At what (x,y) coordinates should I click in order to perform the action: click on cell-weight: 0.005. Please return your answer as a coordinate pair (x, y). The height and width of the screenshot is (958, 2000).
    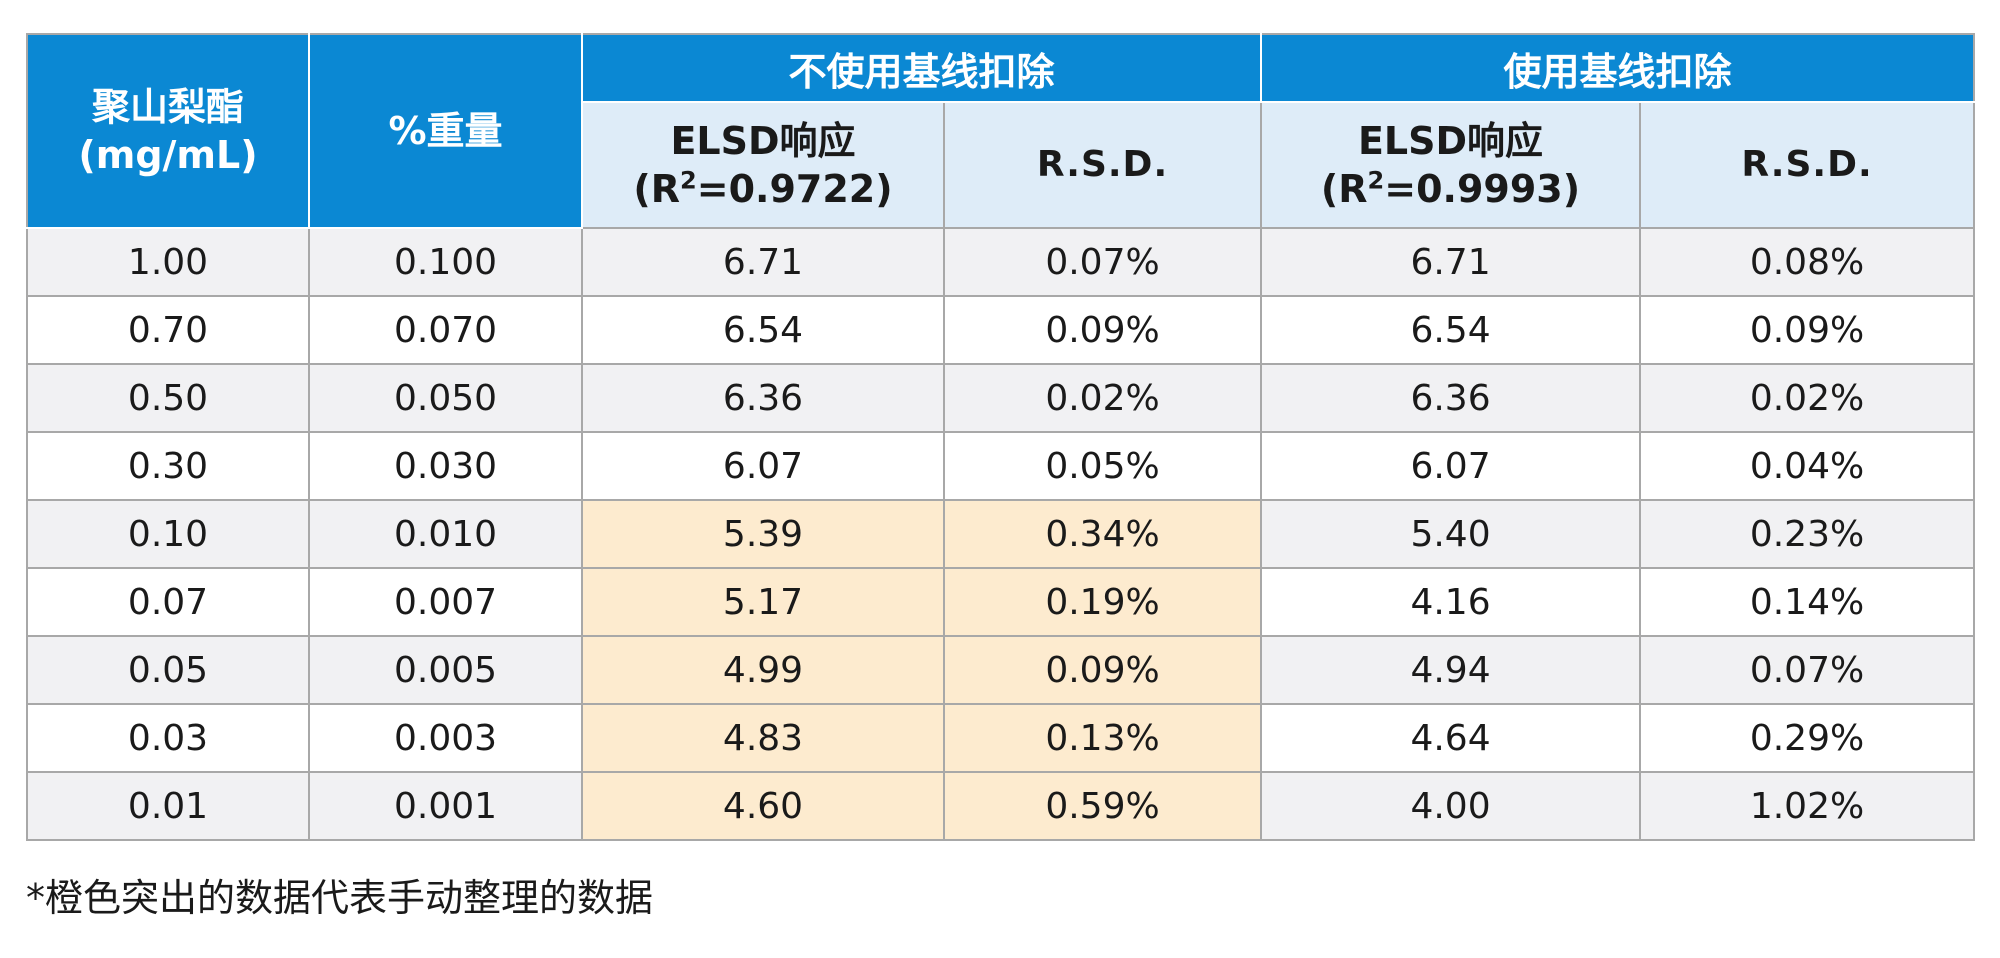
    Looking at the image, I should click on (445, 670).